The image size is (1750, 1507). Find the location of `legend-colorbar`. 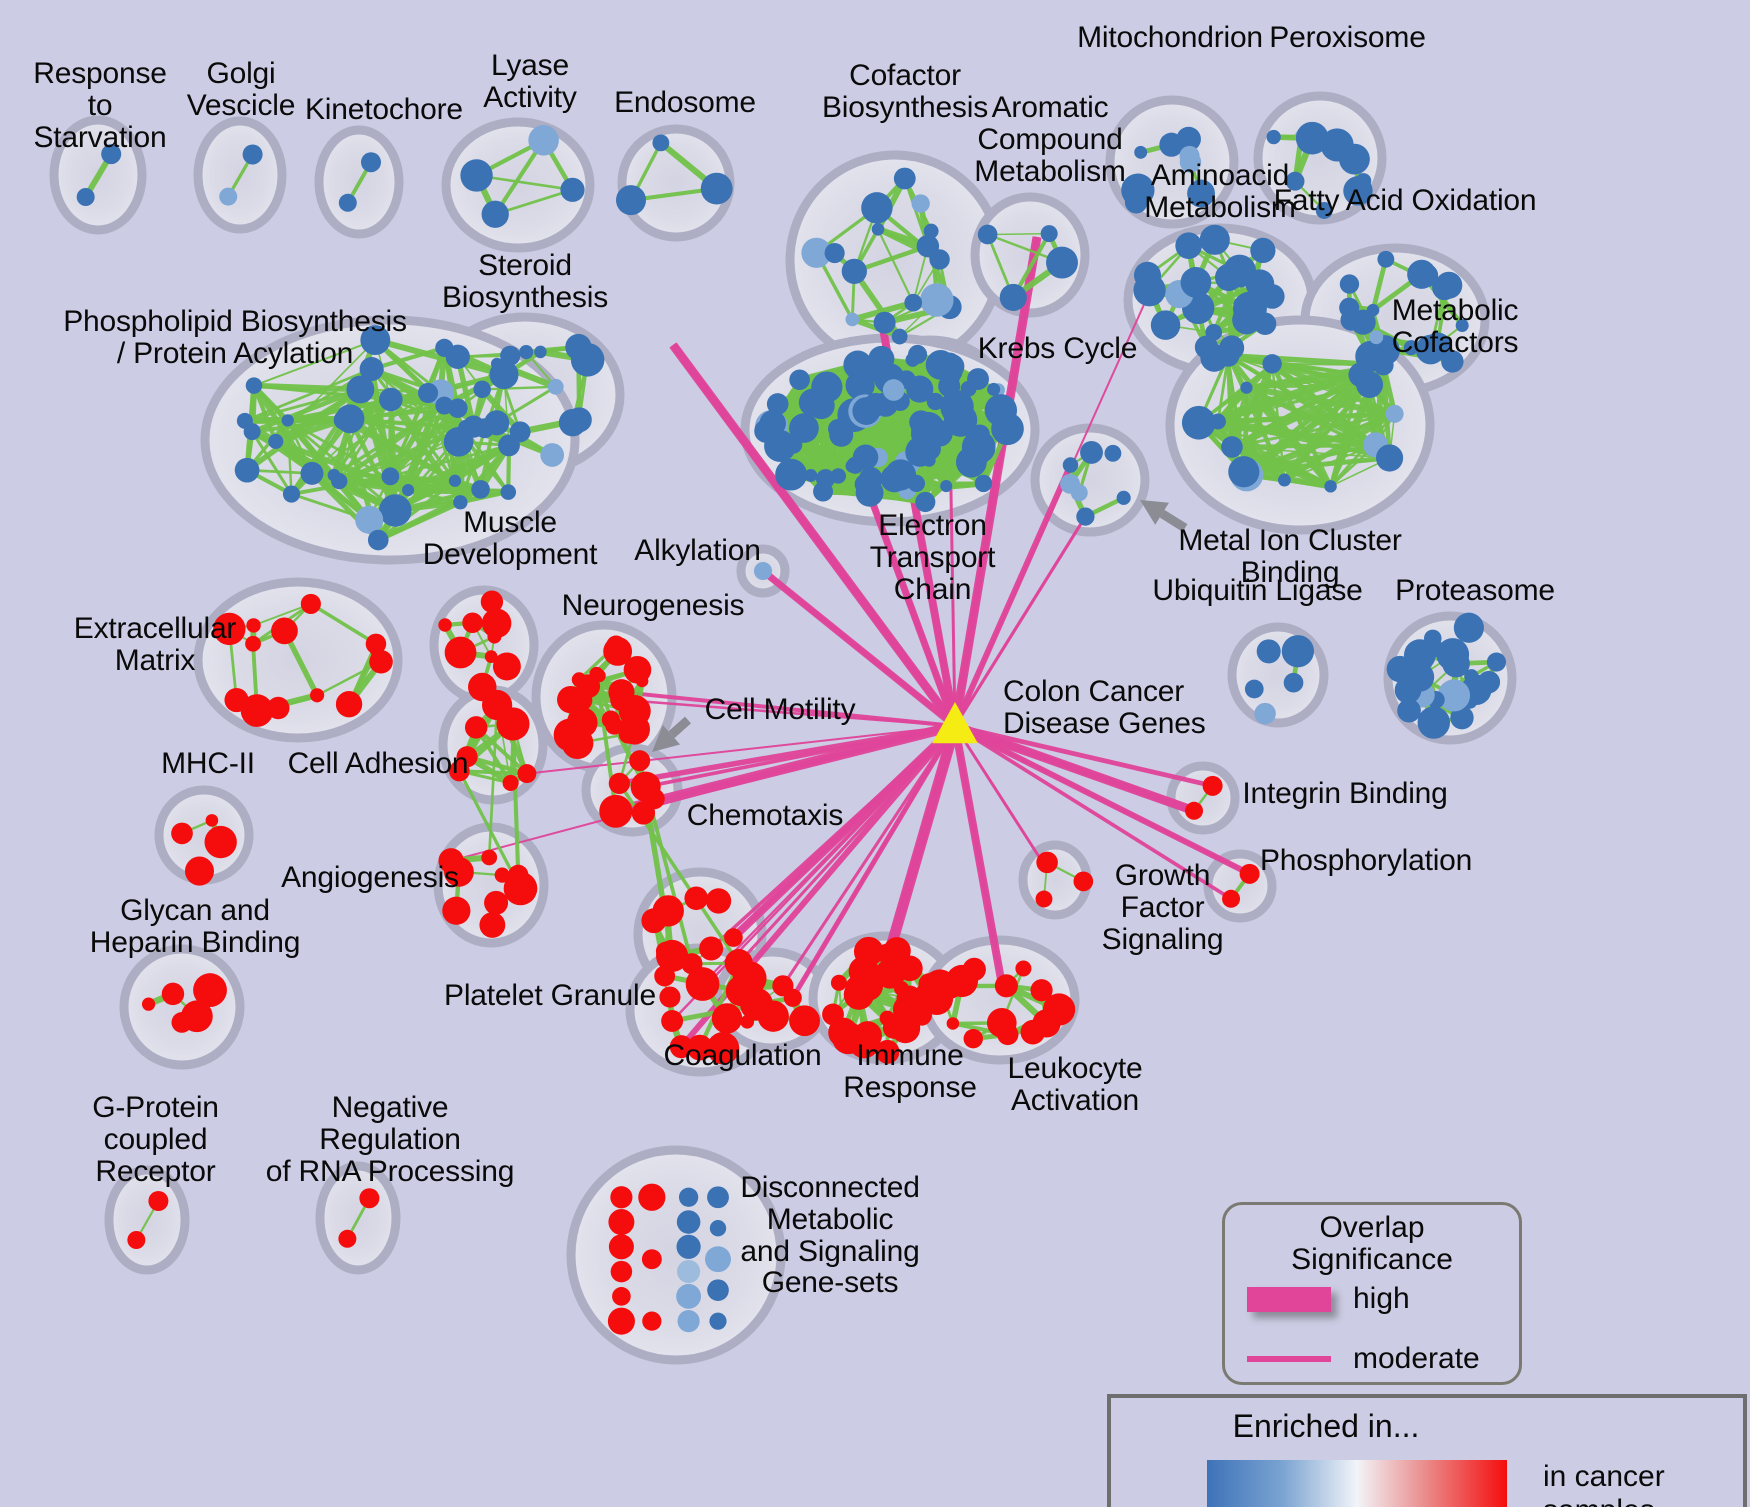

legend-colorbar is located at coordinates (1357, 1483).